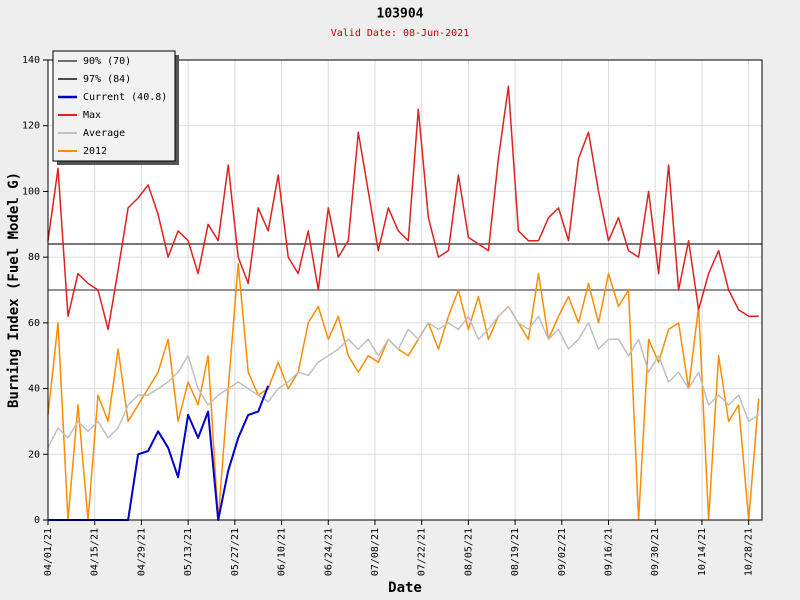 Image resolution: width=800 pixels, height=600 pixels. Describe the element at coordinates (405, 588) in the screenshot. I see `x-axis-label: Date` at that location.